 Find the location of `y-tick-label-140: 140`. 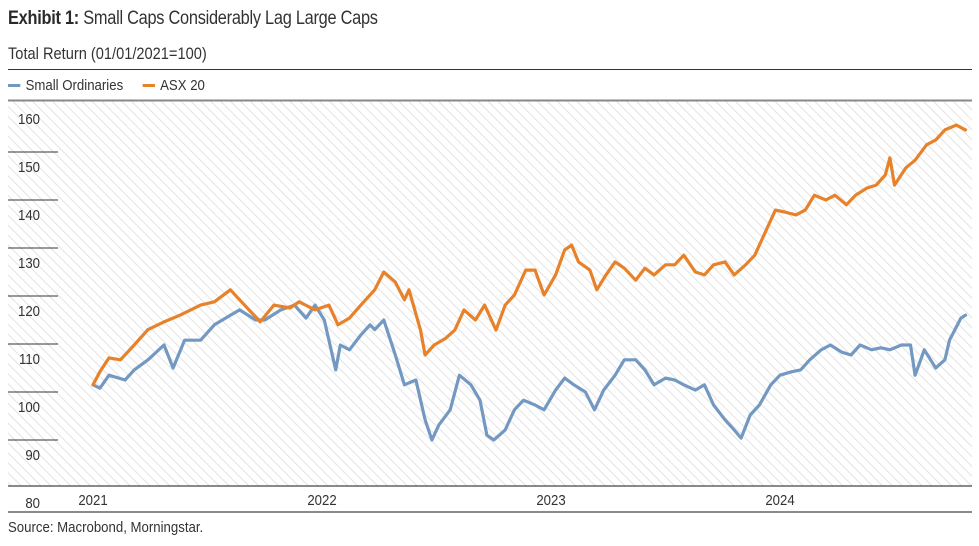

y-tick-label-140: 140 is located at coordinates (29, 214).